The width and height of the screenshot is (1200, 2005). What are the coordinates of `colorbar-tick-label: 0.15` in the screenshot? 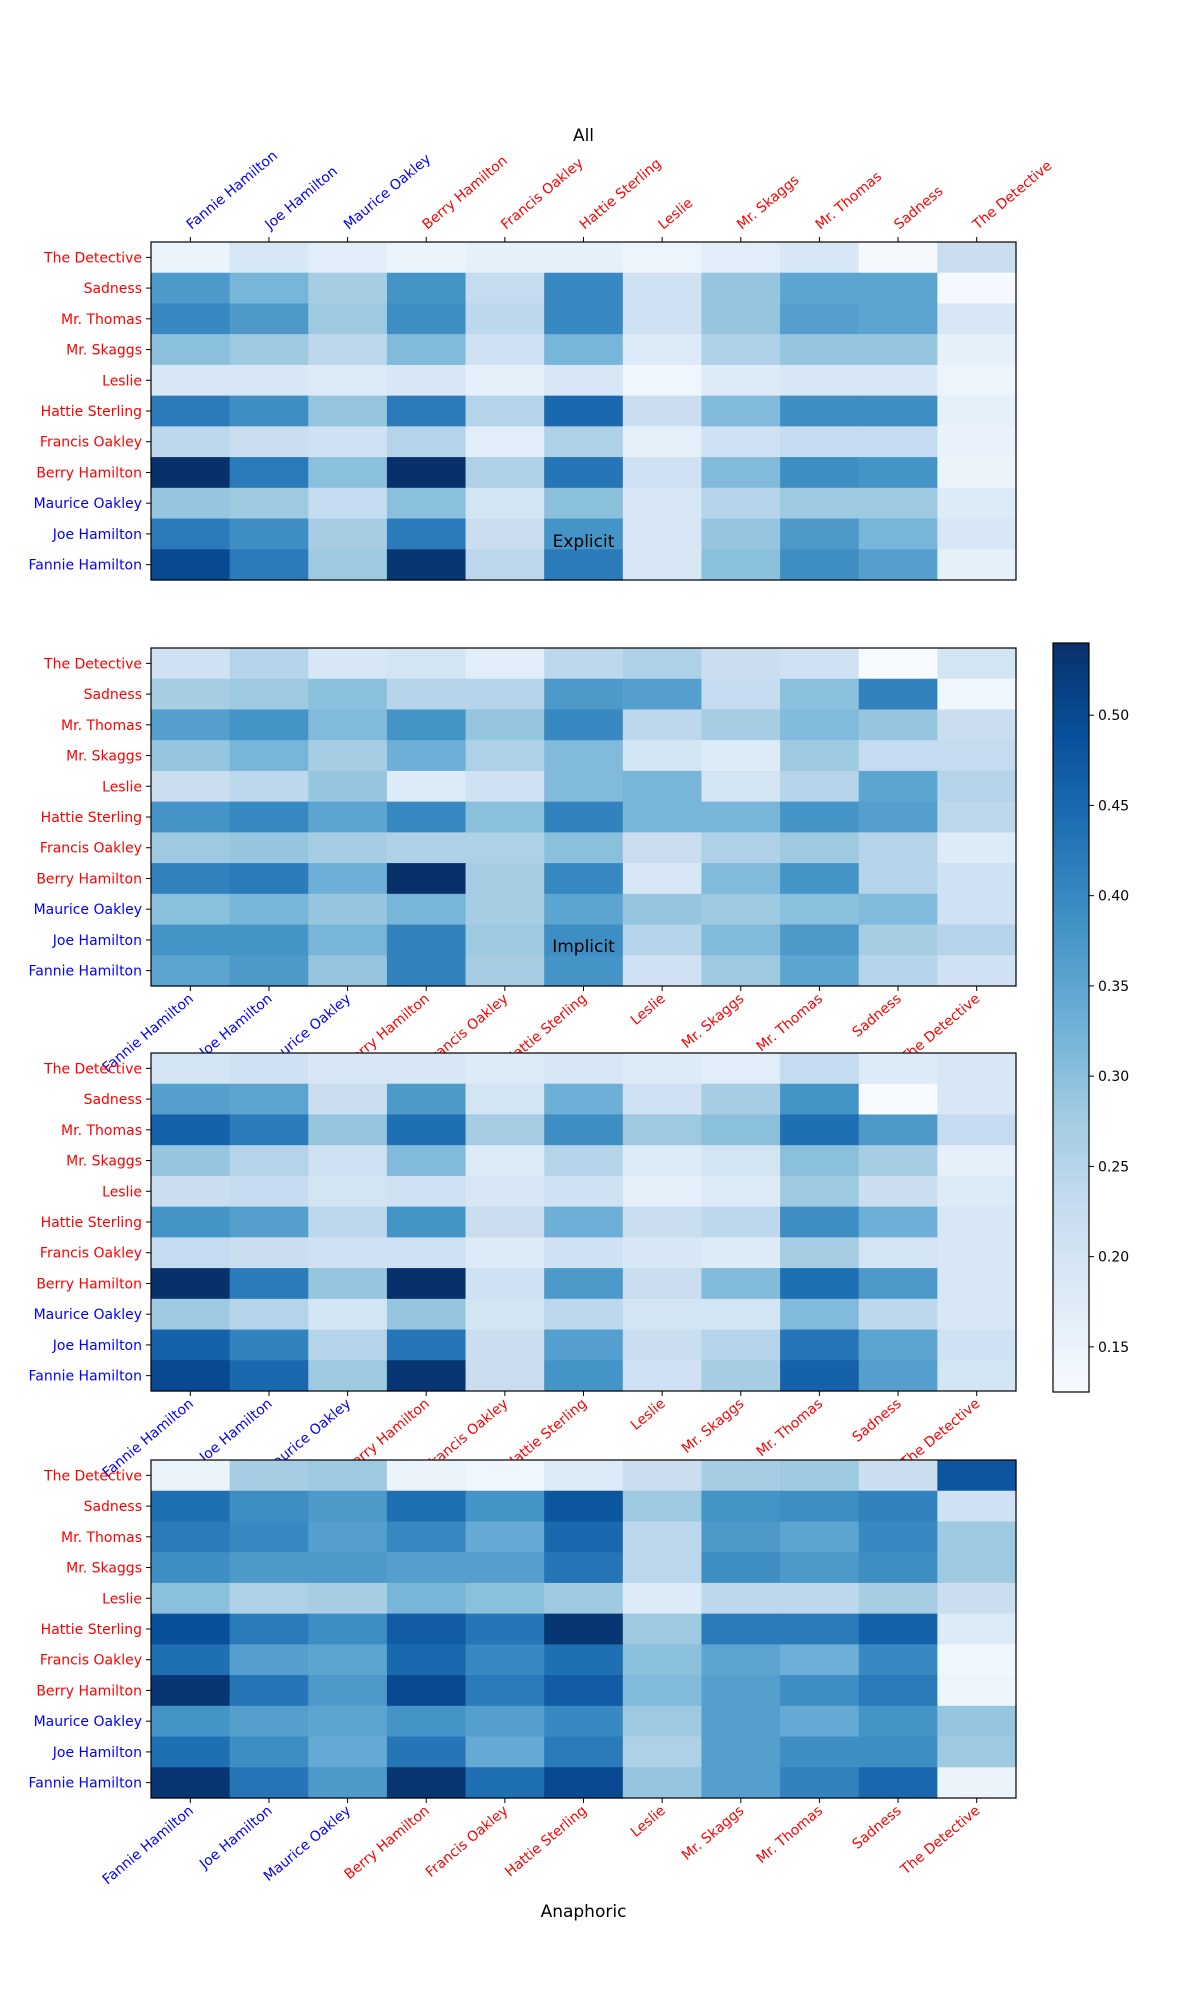 It's located at (1113, 1348).